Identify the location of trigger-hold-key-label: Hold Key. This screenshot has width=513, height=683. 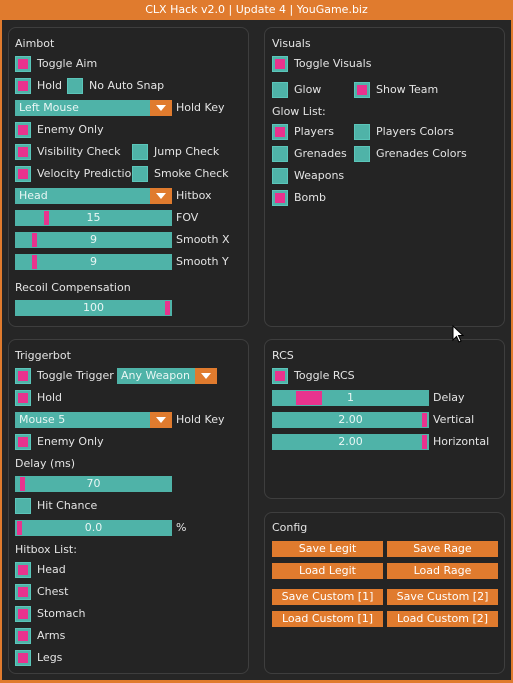
(200, 419).